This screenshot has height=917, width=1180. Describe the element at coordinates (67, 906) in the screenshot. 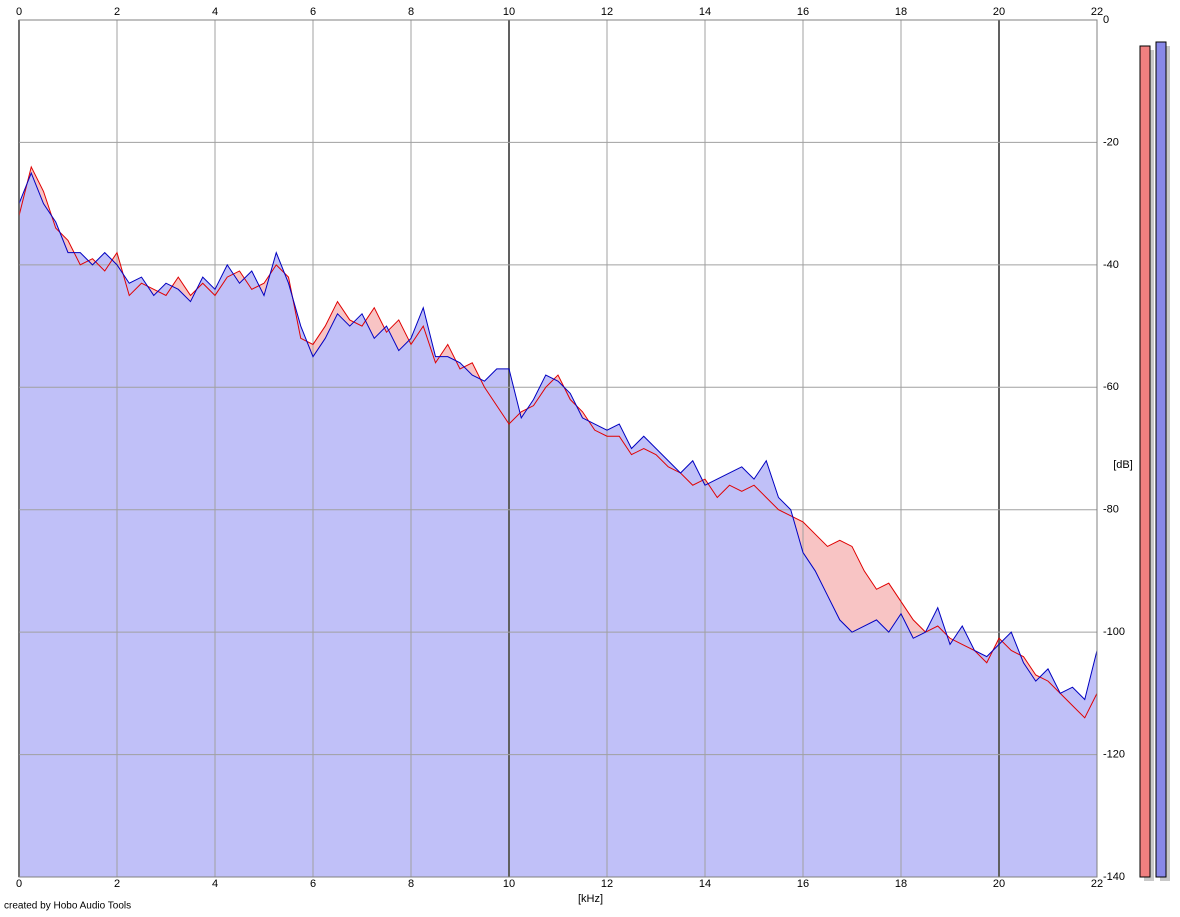

I see `watermark: created by Hobo Audio Tools` at that location.